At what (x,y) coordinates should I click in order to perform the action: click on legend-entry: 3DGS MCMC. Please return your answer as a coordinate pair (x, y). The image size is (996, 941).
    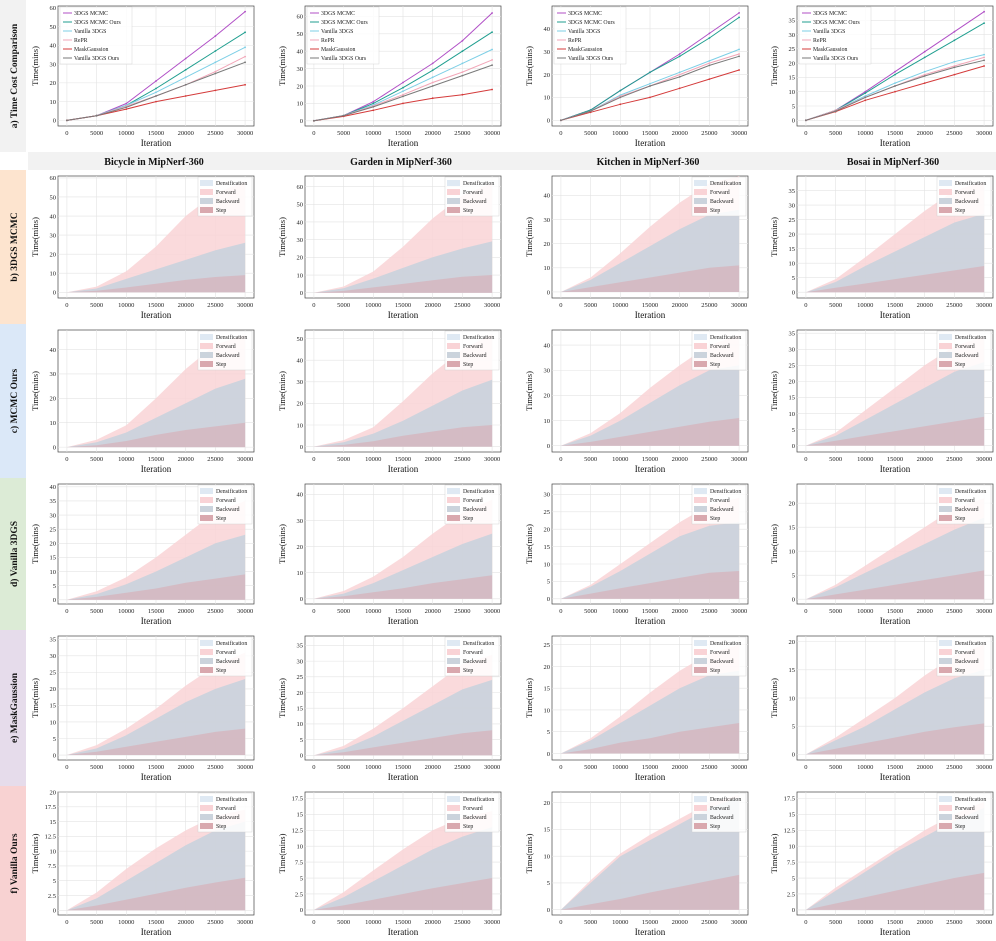
    Looking at the image, I should click on (91, 14).